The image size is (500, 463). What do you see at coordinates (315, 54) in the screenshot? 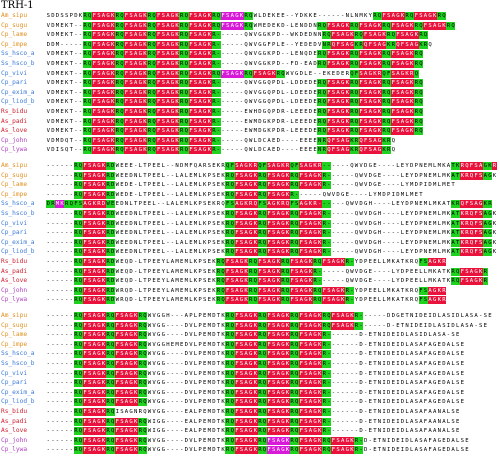
I see `residue: E` at bounding box center [315, 54].